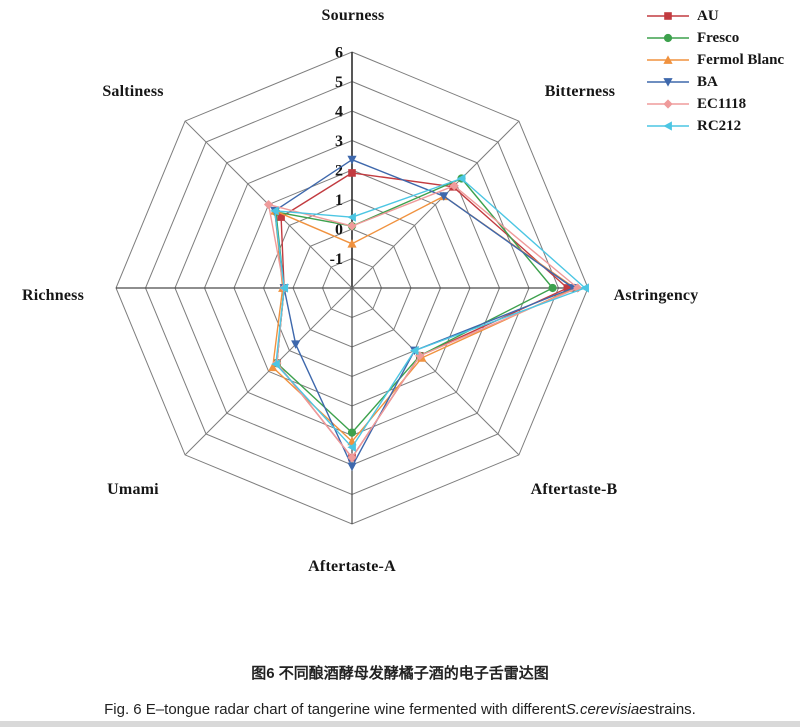 Image resolution: width=800 pixels, height=727 pixels. I want to click on legend-label: AU, so click(708, 15).